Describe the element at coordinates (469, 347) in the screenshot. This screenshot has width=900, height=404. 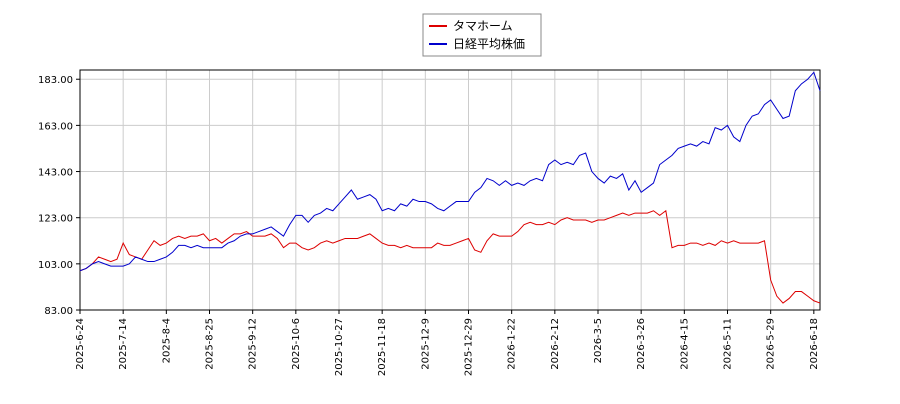
I see `x-tick-label: 2025-12-29` at that location.